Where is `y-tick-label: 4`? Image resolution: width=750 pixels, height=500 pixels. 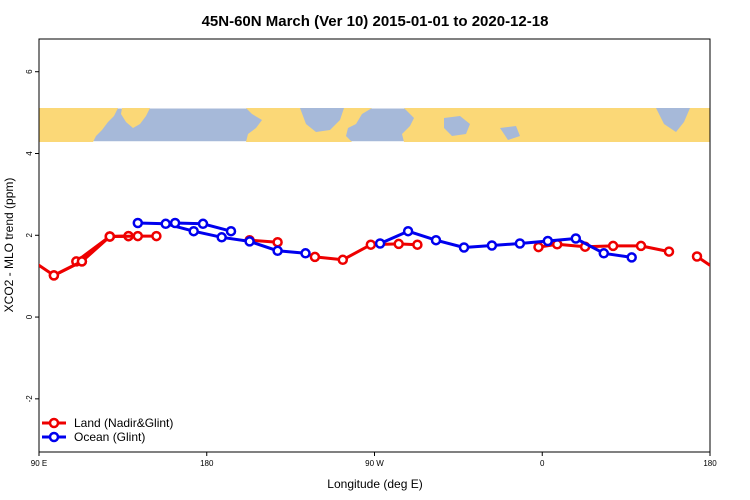
y-tick-label: 4 is located at coordinates (29, 153).